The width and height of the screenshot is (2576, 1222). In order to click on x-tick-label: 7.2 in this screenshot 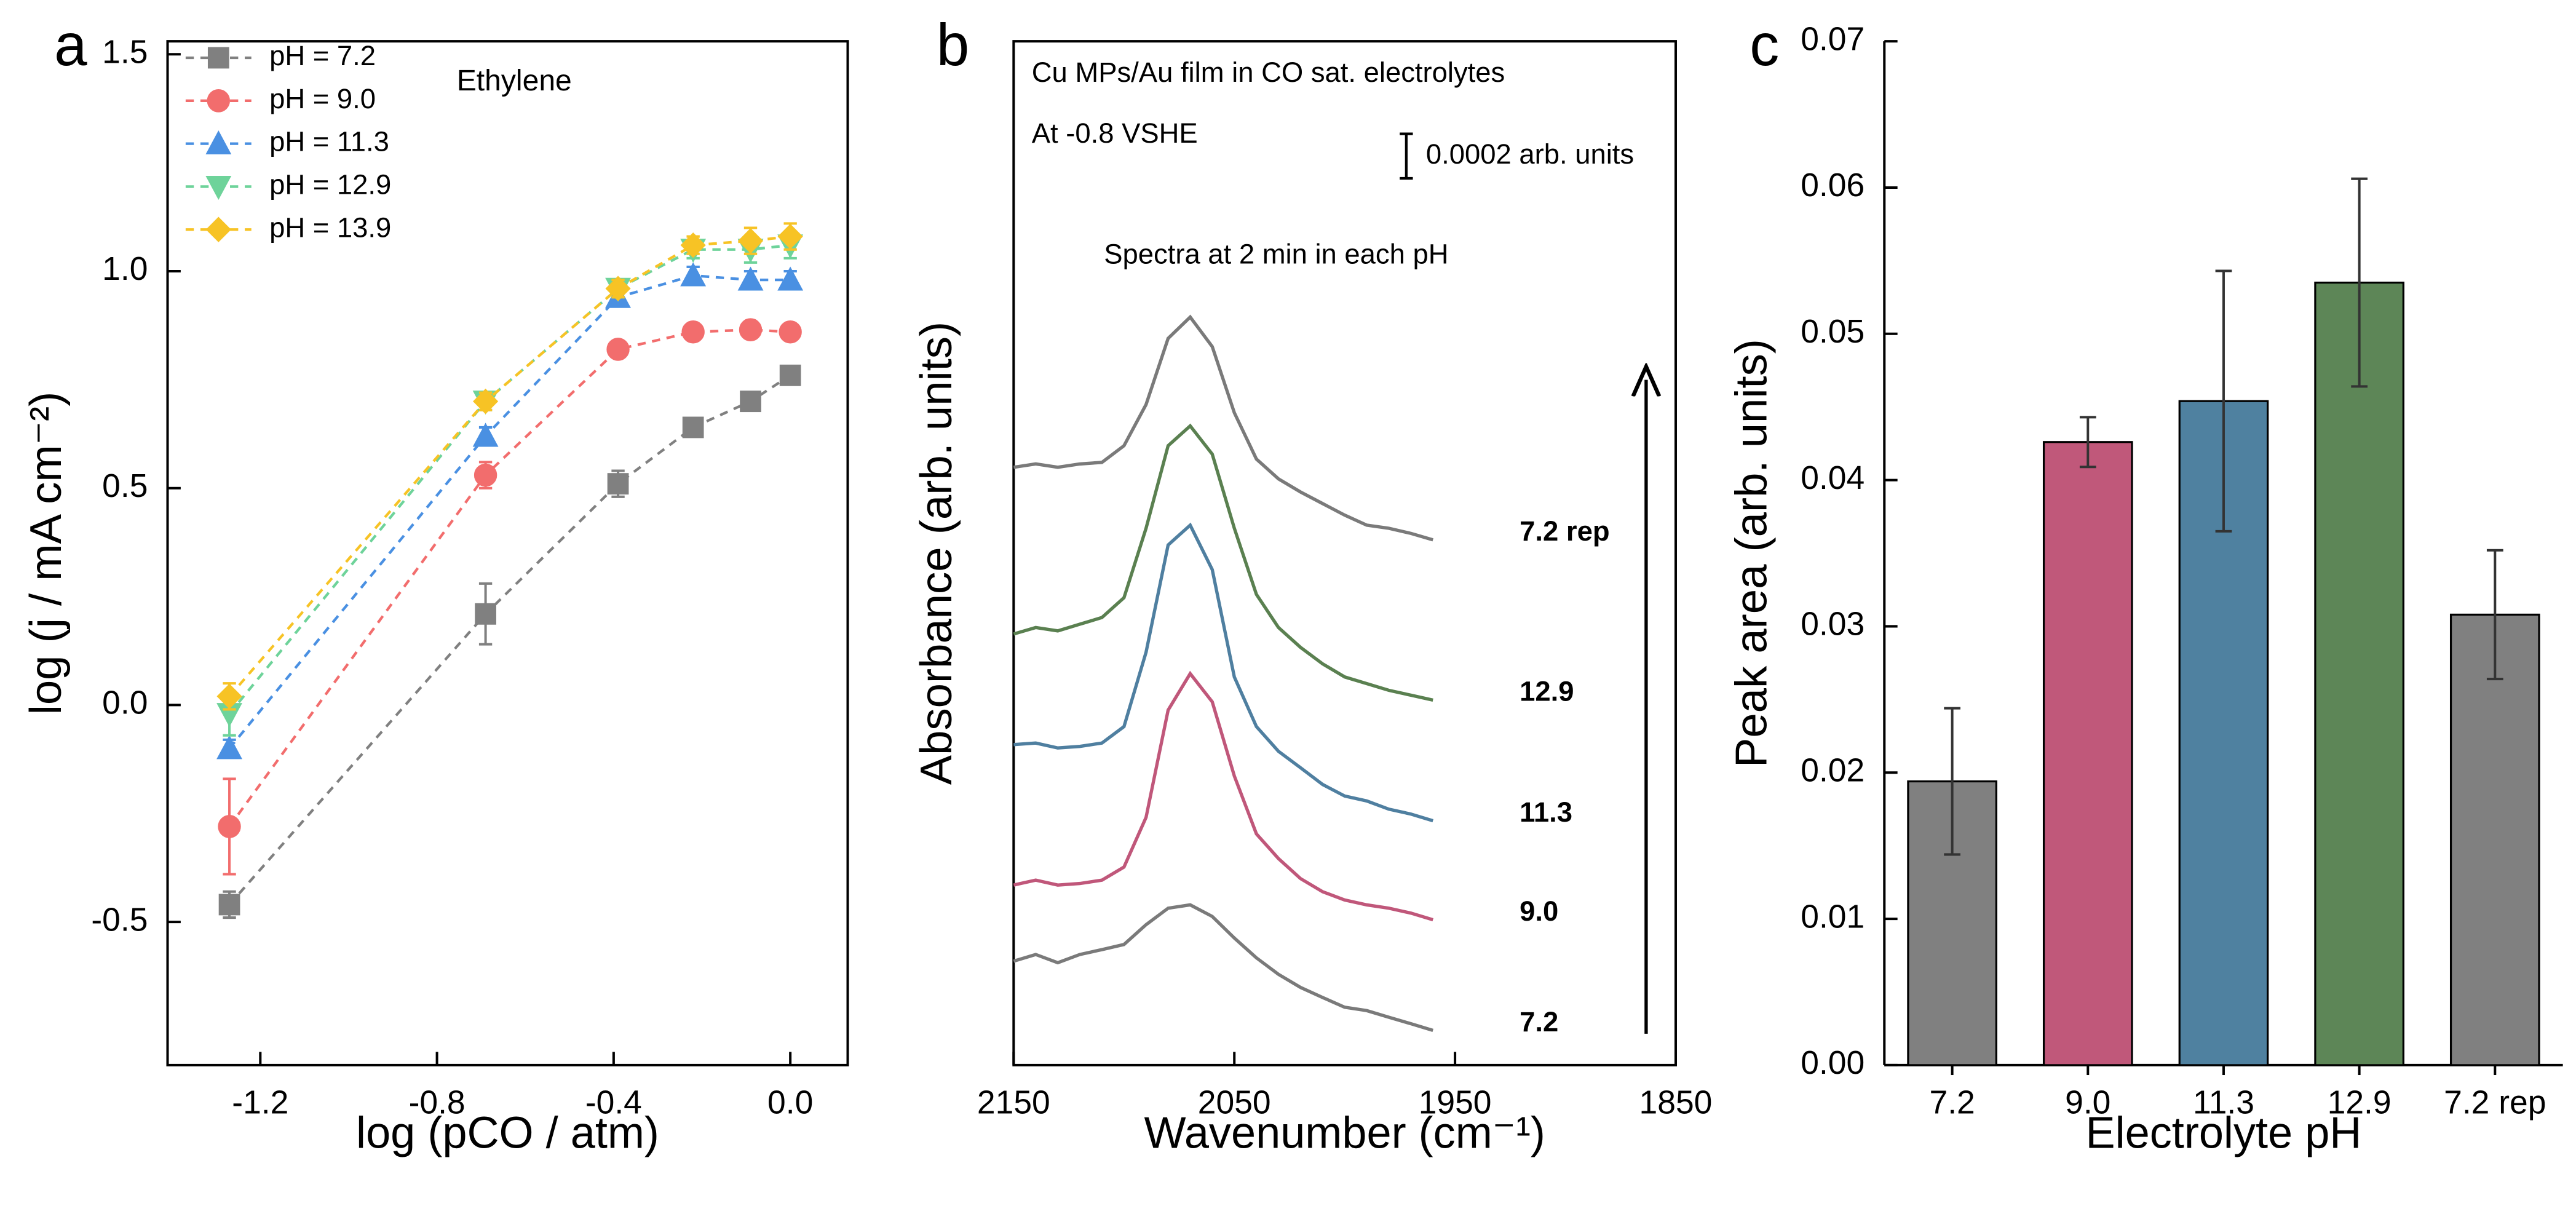, I will do `click(1952, 1102)`.